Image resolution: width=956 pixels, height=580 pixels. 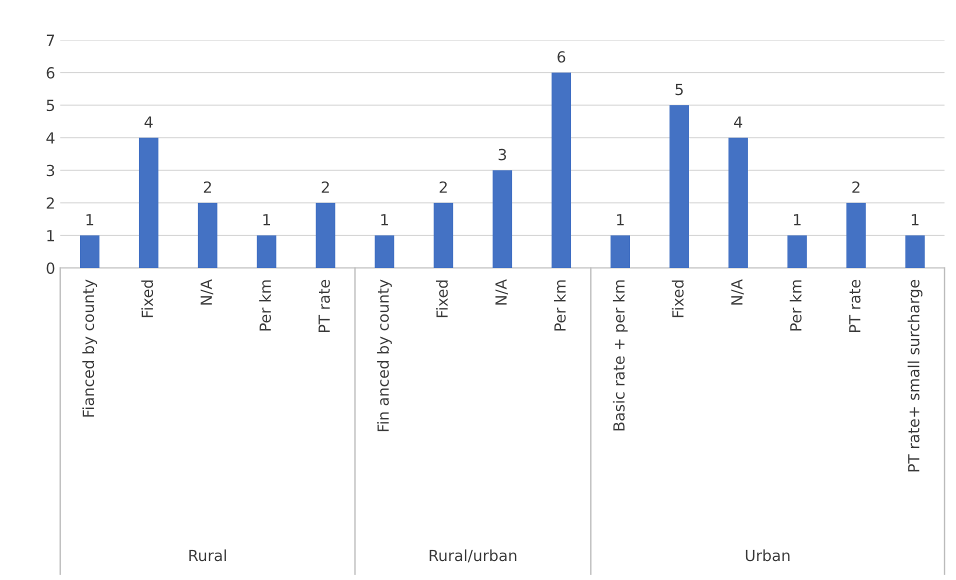 I want to click on y-tick-label: 1, so click(x=50, y=236).